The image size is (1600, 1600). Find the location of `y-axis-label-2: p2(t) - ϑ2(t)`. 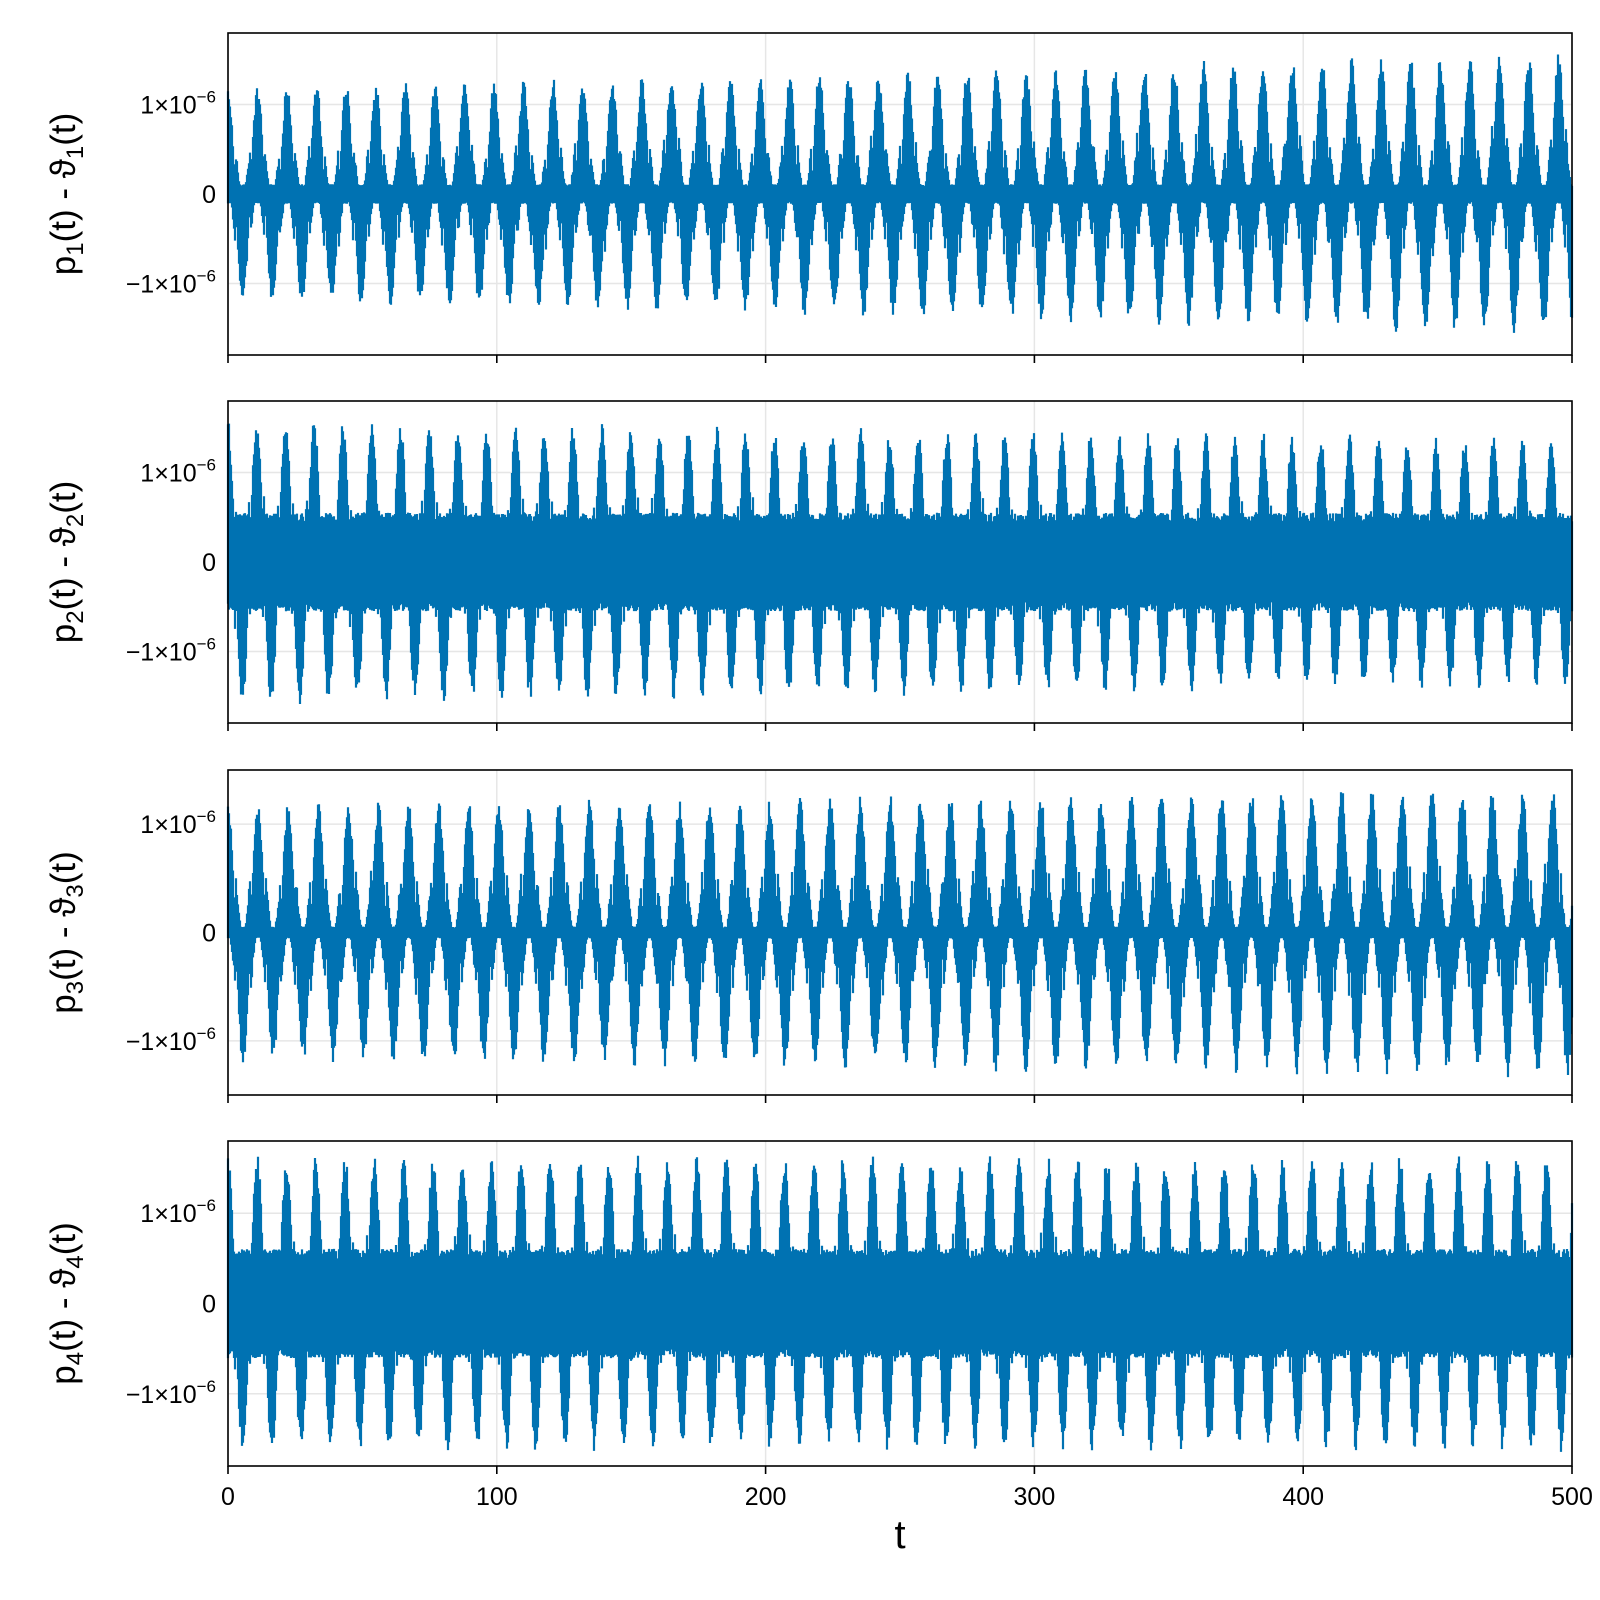

y-axis-label-2: p2(t) - ϑ2(t) is located at coordinates (66, 562).